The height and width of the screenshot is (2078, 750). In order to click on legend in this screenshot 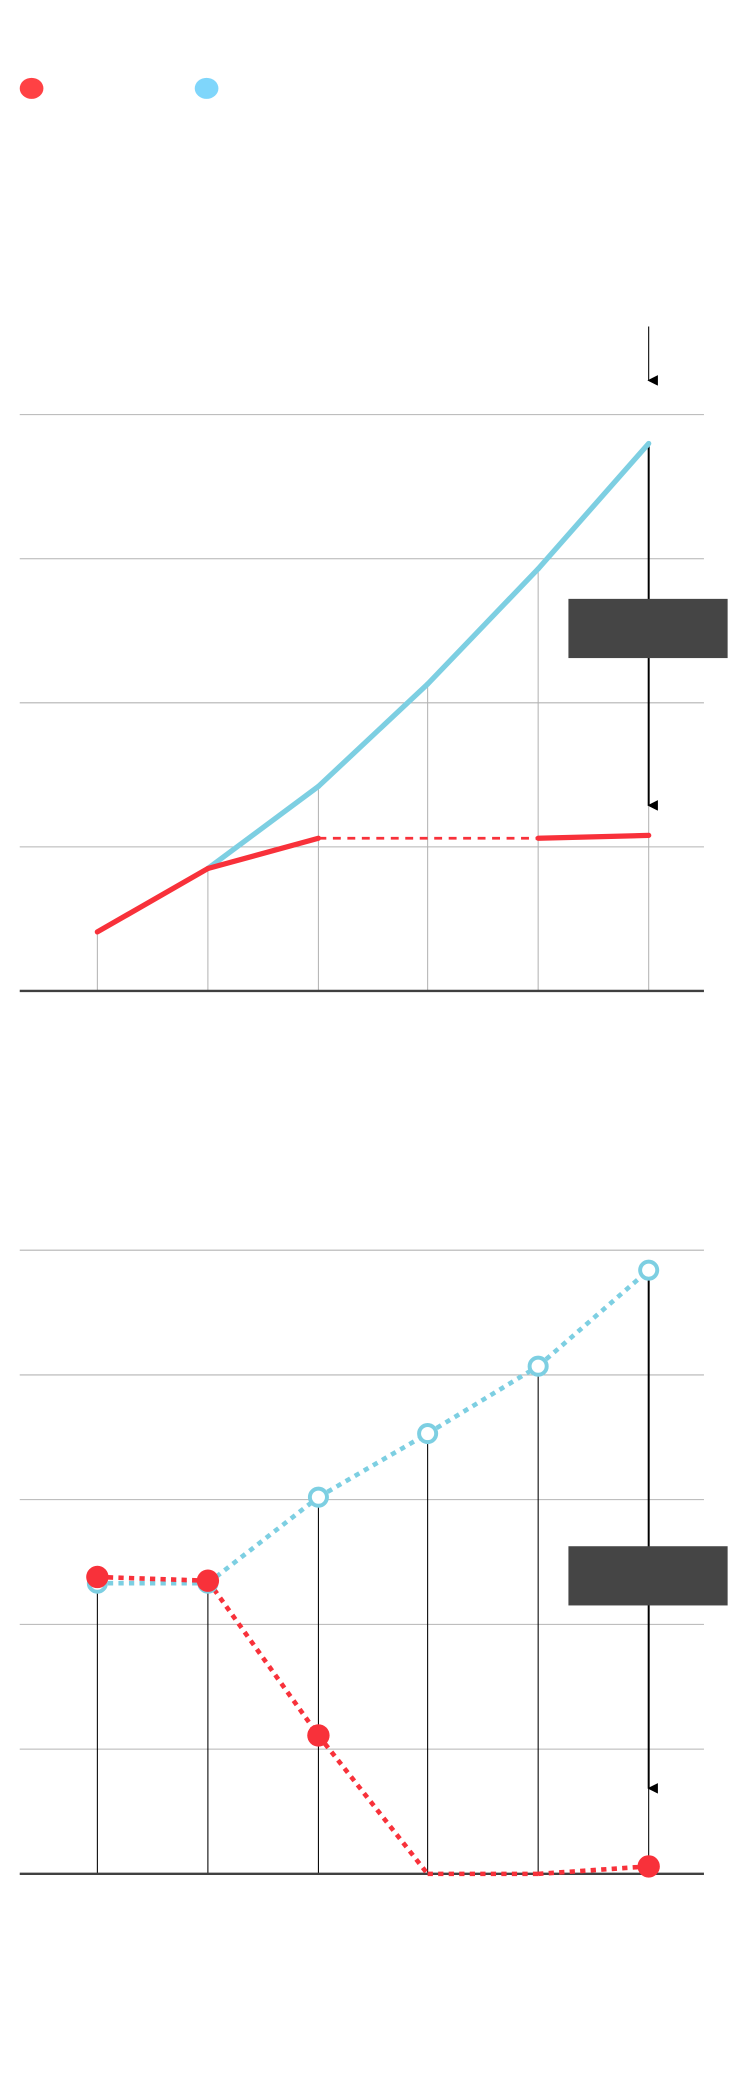, I will do `click(119, 88)`.